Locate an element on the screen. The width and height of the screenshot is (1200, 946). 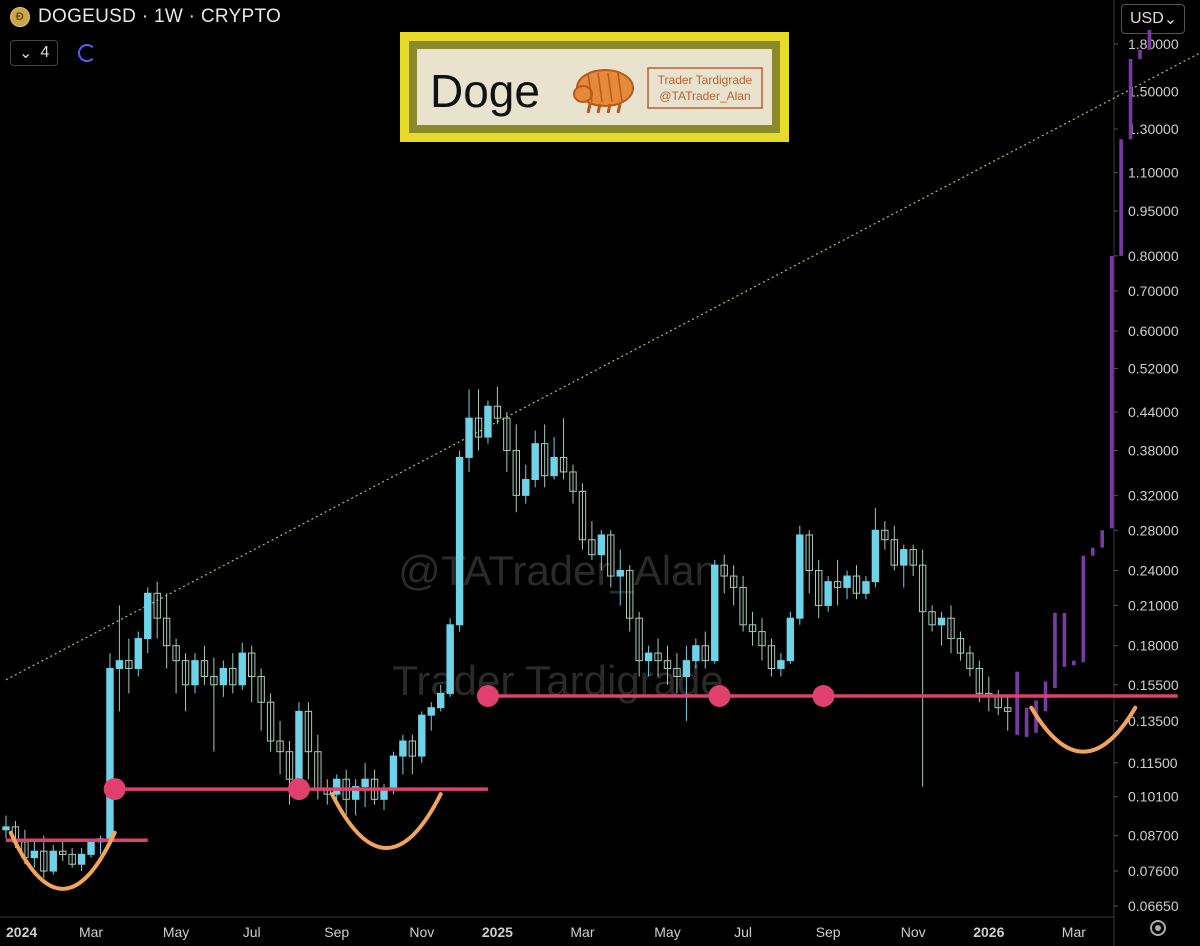
price-tick-label: 0.07600 is located at coordinates (1153, 871).